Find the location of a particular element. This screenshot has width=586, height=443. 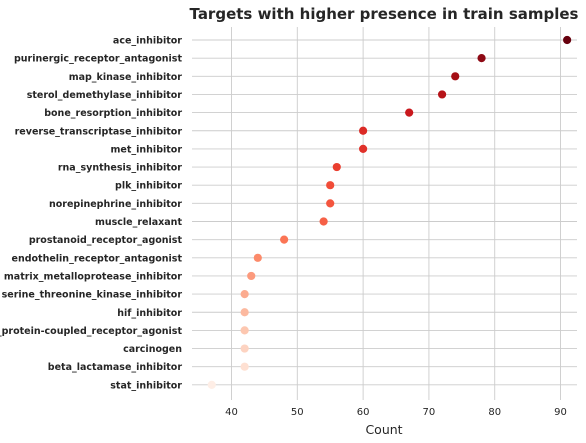

category-label: carcinogen is located at coordinates (152, 349).